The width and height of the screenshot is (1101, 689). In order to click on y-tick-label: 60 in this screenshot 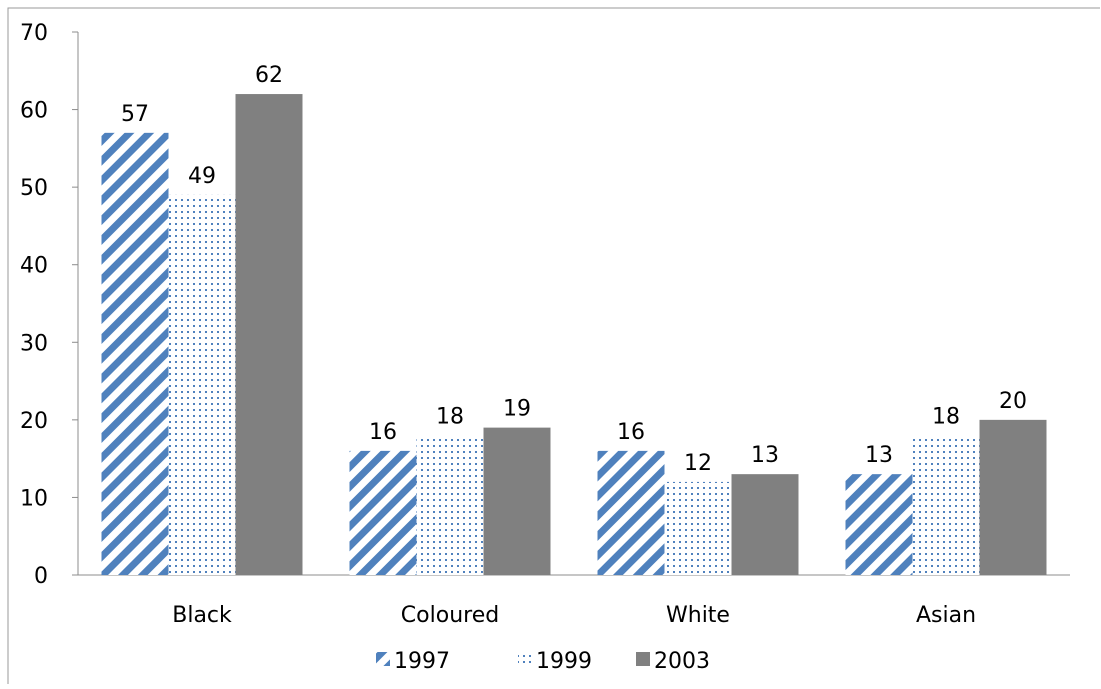, I will do `click(34, 111)`.